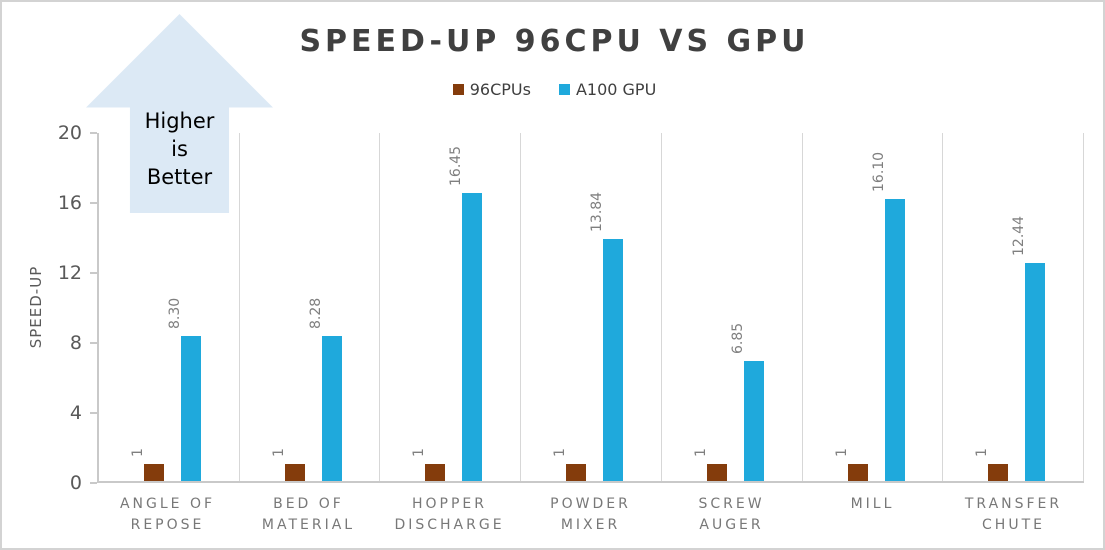 This screenshot has height=550, width=1105. Describe the element at coordinates (449, 504) in the screenshot. I see `category-label-line: HOPPER` at that location.